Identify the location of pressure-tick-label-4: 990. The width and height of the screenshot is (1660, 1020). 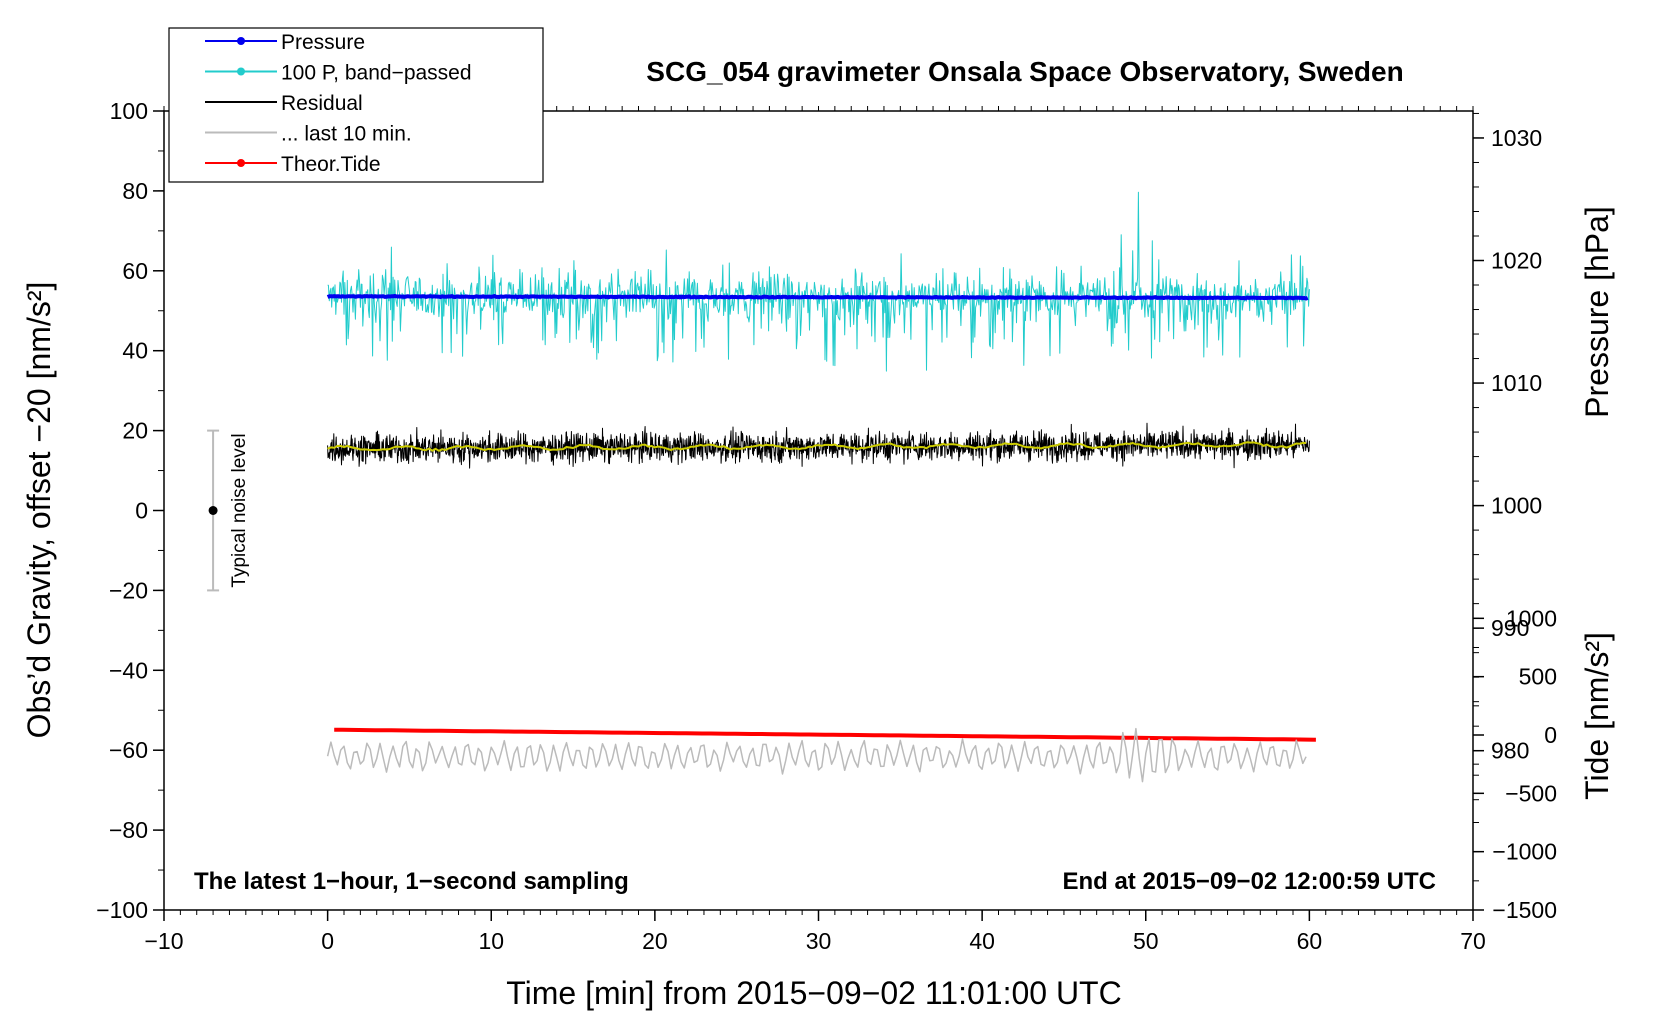
(1510, 628).